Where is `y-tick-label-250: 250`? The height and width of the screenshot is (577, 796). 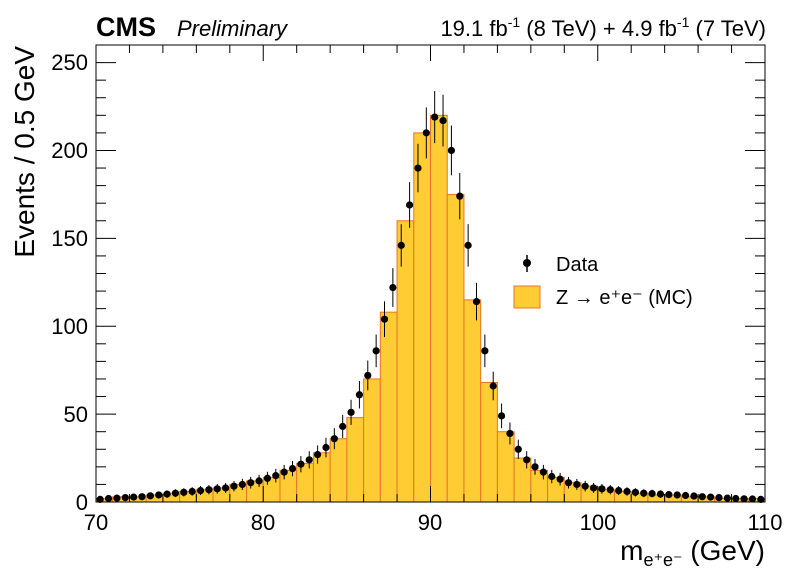
y-tick-label-250: 250 is located at coordinates (69, 62).